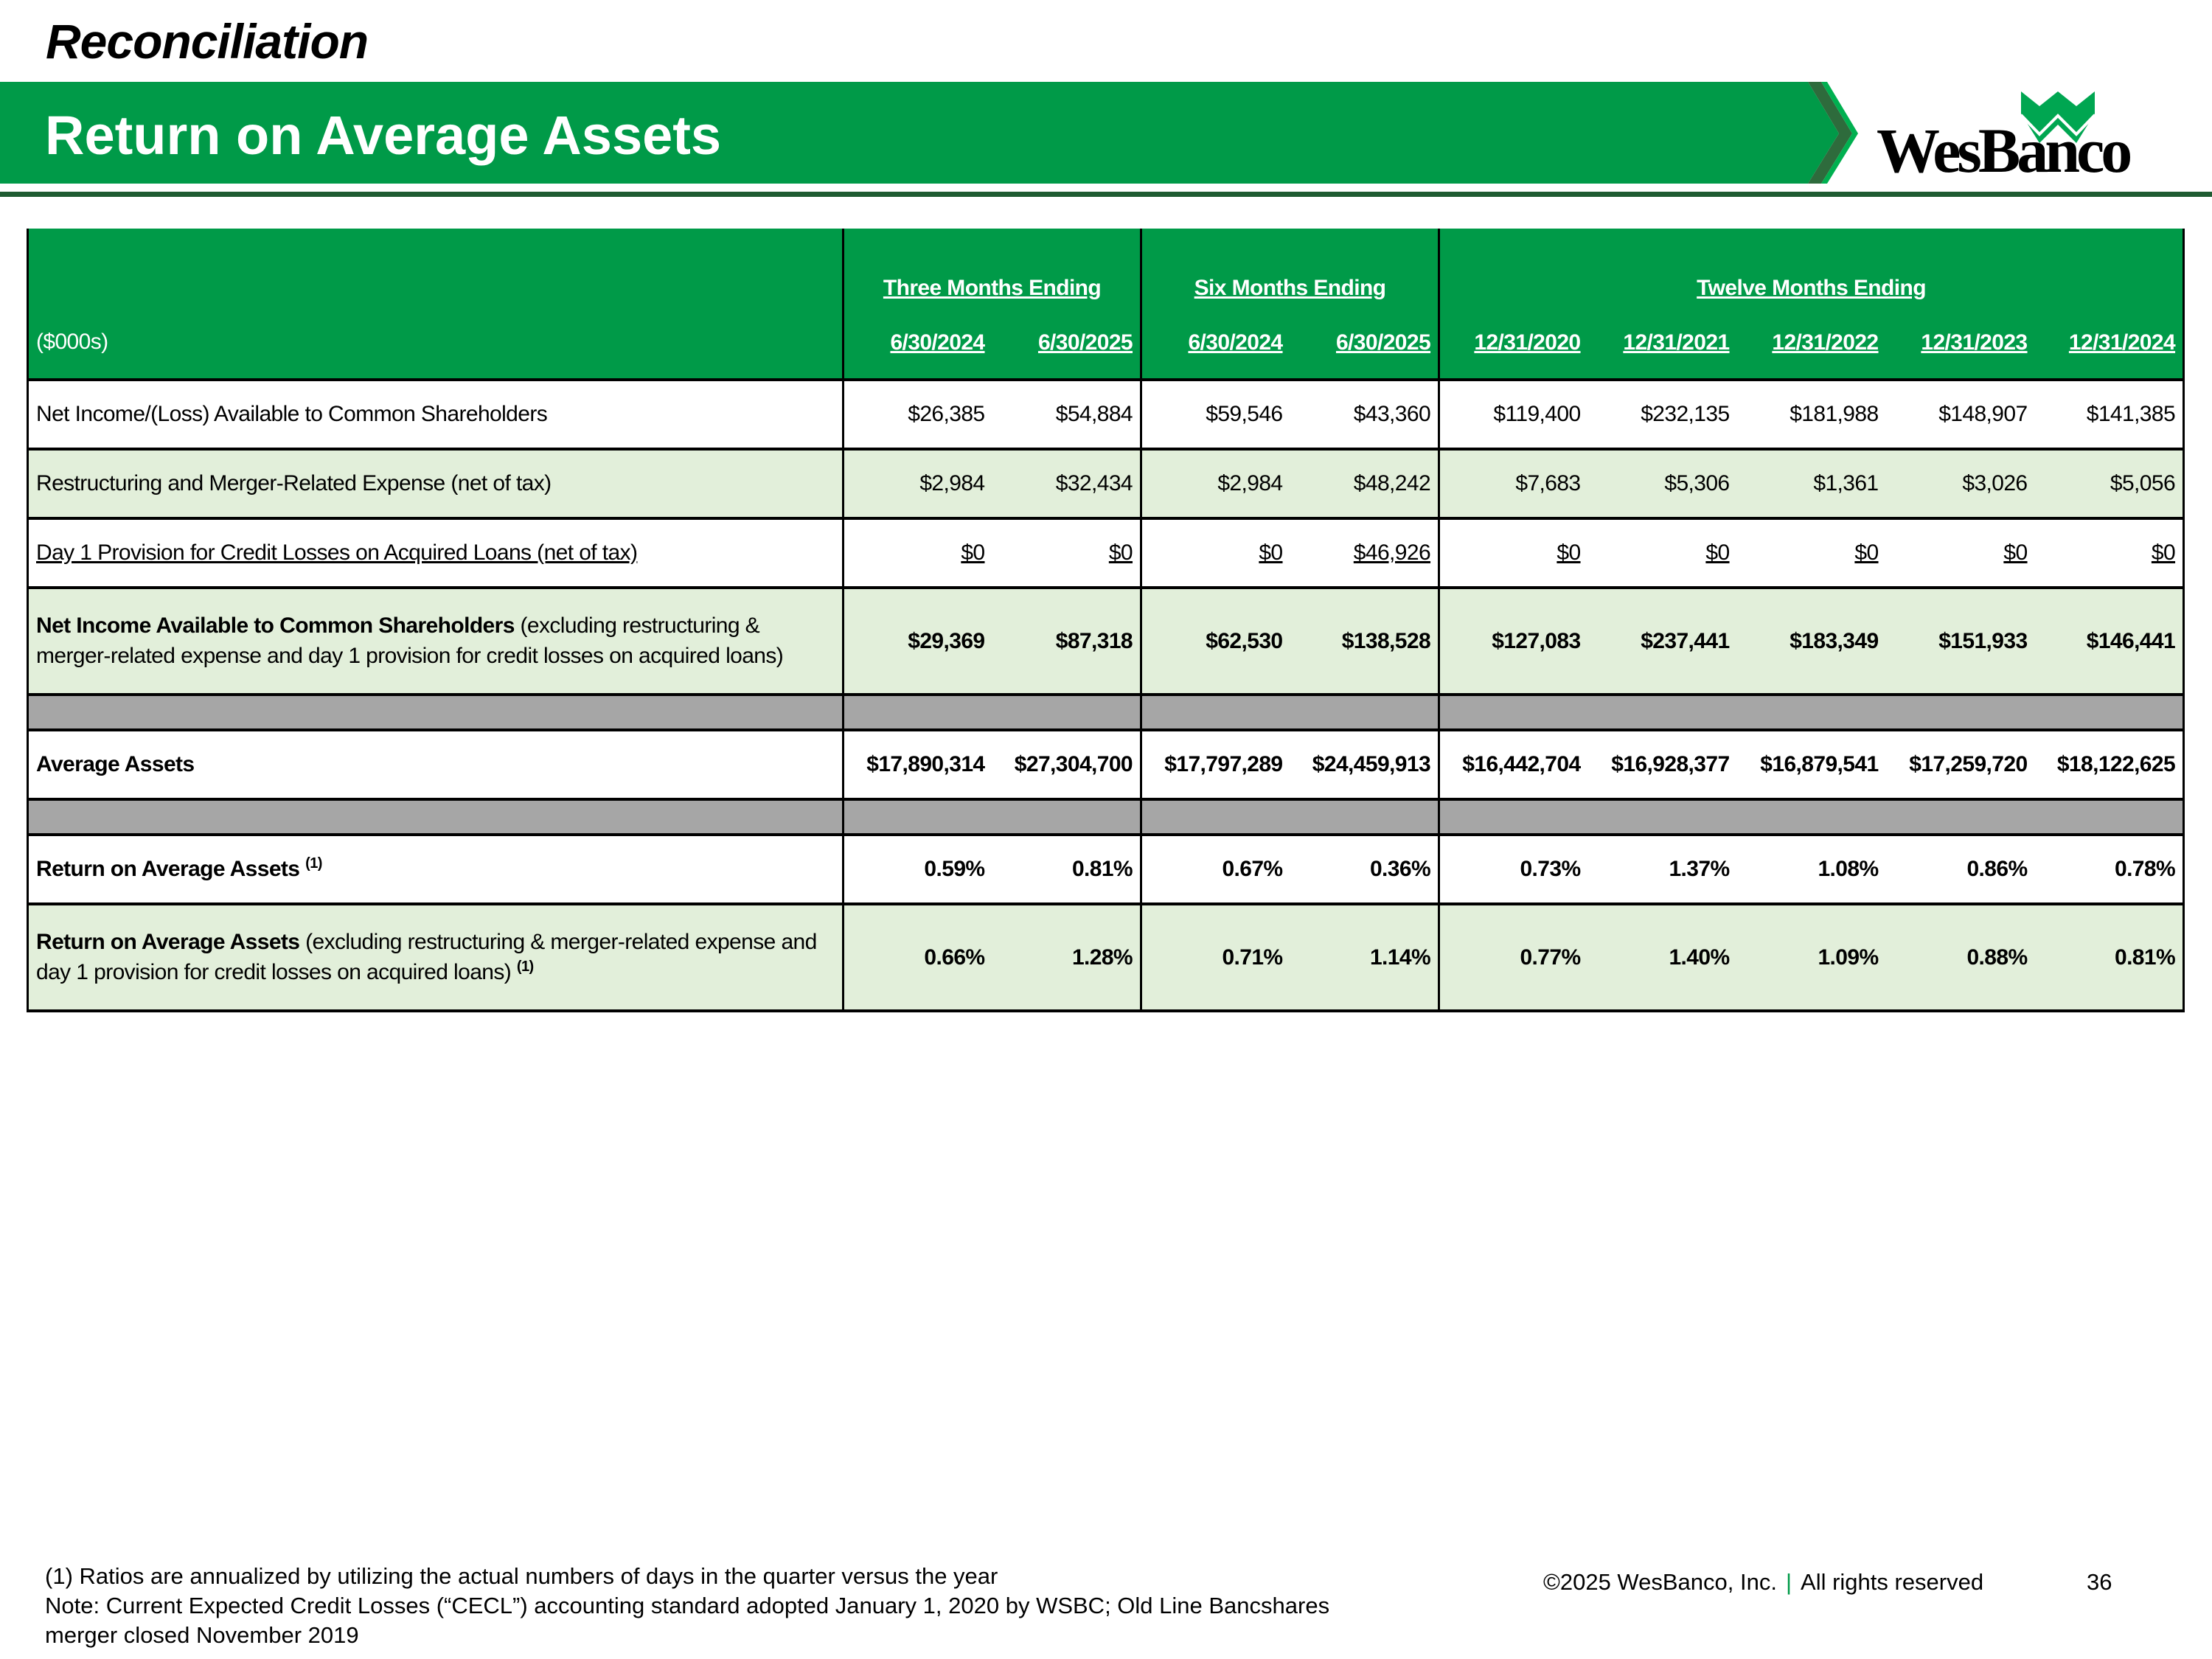 Image resolution: width=2212 pixels, height=1659 pixels. Describe the element at coordinates (2099, 1582) in the screenshot. I see `page-number: 36` at that location.